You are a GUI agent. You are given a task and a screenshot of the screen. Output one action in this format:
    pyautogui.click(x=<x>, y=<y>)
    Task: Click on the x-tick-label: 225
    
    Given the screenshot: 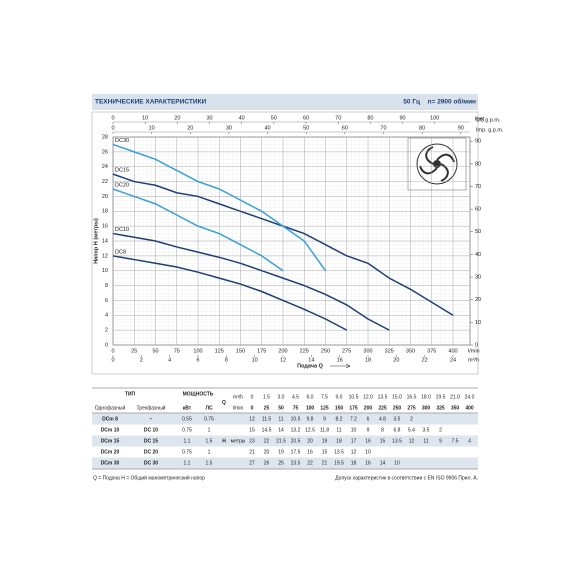 What is the action you would take?
    pyautogui.click(x=304, y=351)
    